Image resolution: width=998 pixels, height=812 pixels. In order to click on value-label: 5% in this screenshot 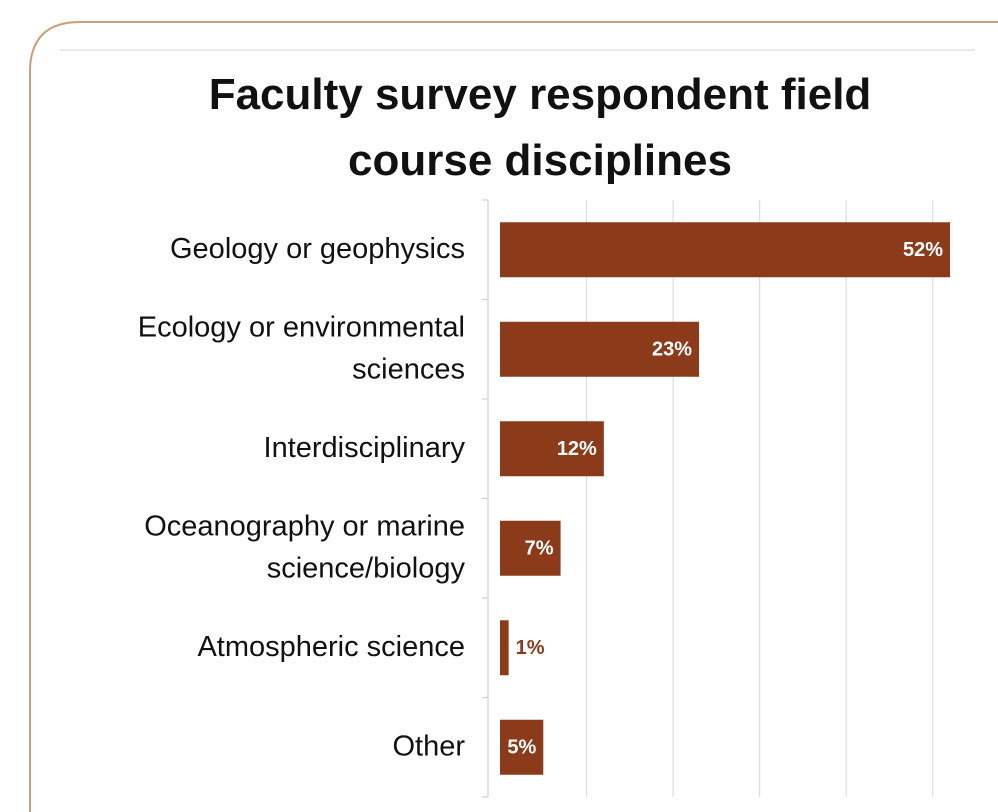, I will do `click(521, 748)`.